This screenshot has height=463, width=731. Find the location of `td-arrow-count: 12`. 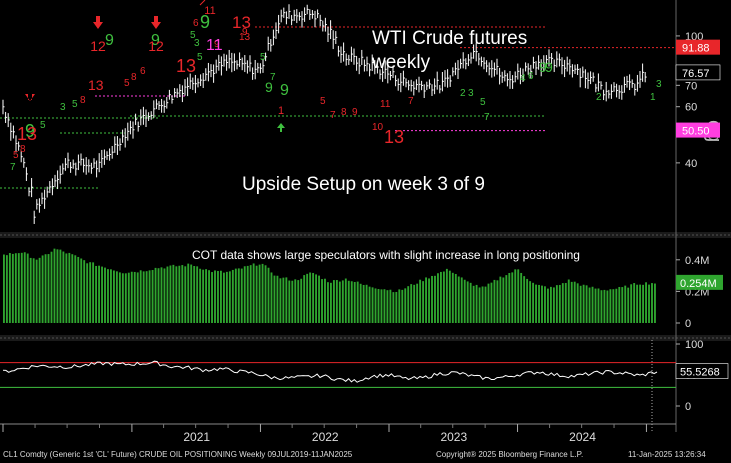

td-arrow-count: 12 is located at coordinates (156, 46).